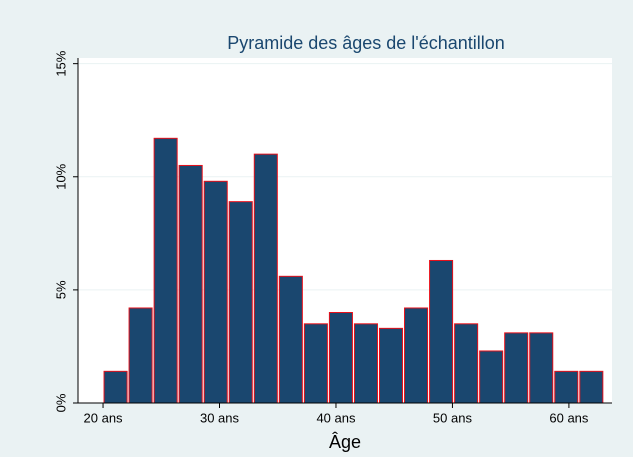 This screenshot has width=633, height=457. I want to click on y-tick-label: 5%, so click(60, 289).